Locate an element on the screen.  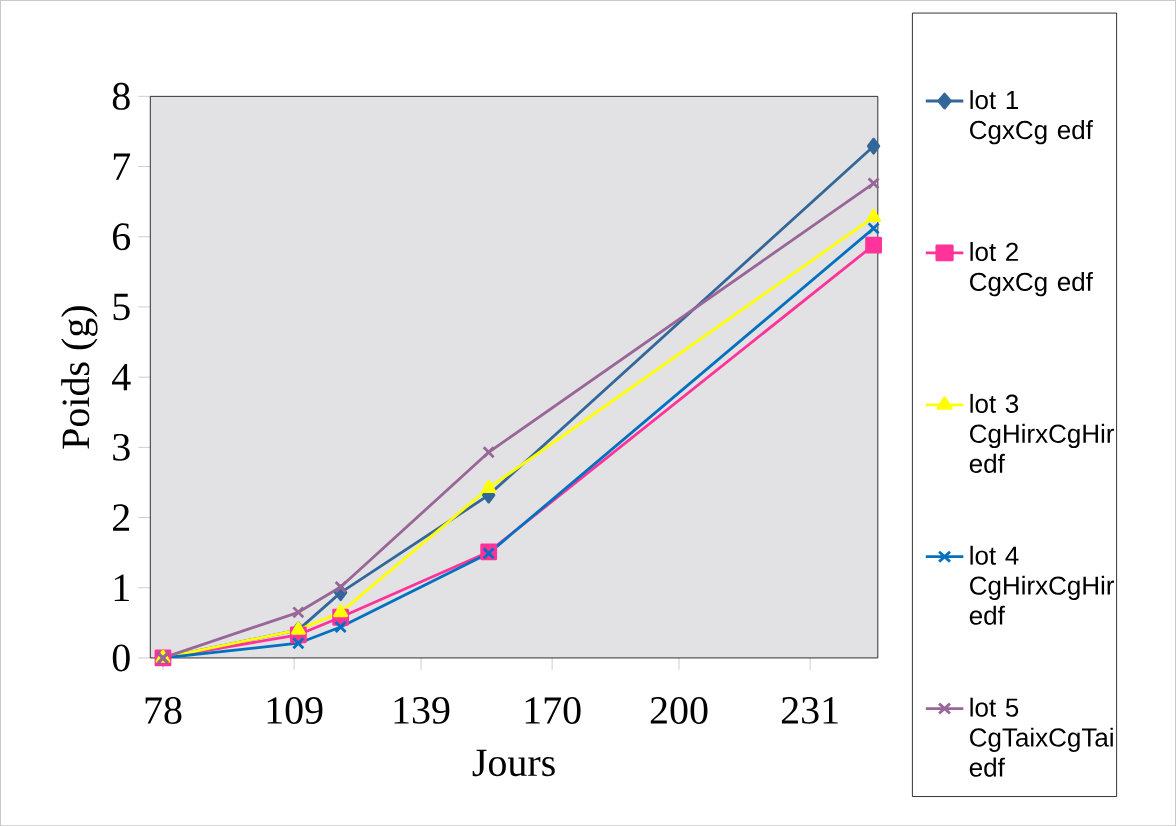
x-tick-label: 200 is located at coordinates (679, 710).